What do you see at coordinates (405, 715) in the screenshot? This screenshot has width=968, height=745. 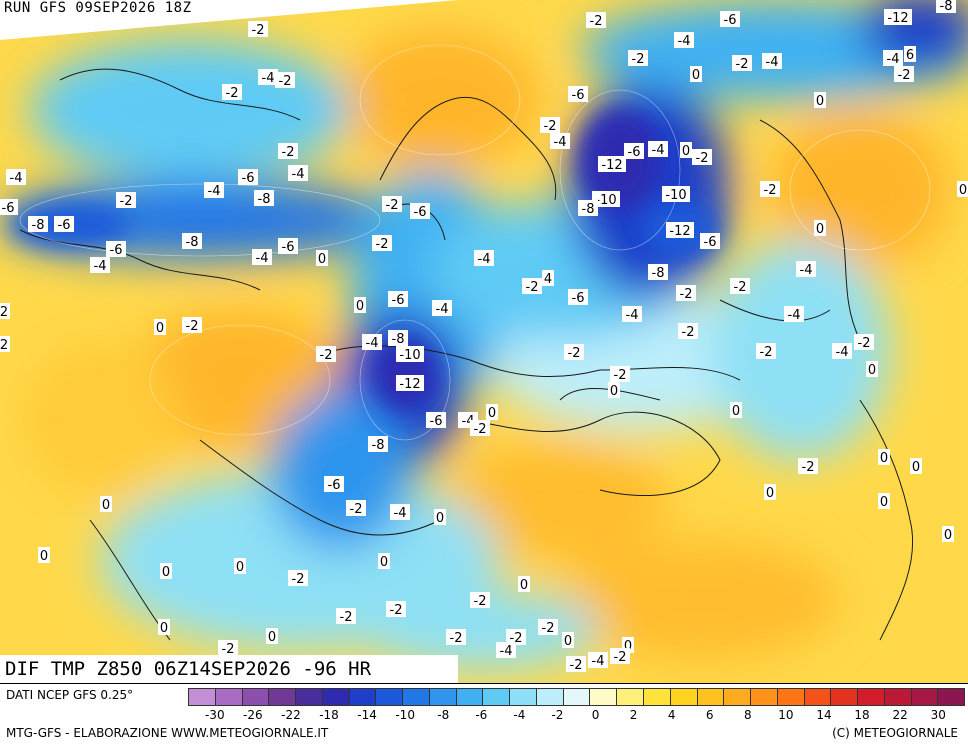 I see `legend-tick-label: -10` at bounding box center [405, 715].